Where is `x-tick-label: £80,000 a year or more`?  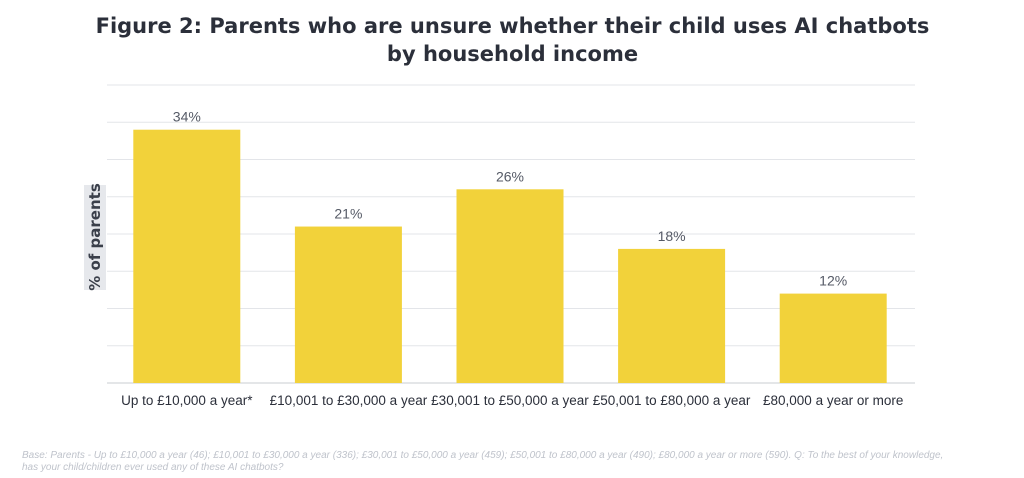
x-tick-label: £80,000 a year or more is located at coordinates (833, 400).